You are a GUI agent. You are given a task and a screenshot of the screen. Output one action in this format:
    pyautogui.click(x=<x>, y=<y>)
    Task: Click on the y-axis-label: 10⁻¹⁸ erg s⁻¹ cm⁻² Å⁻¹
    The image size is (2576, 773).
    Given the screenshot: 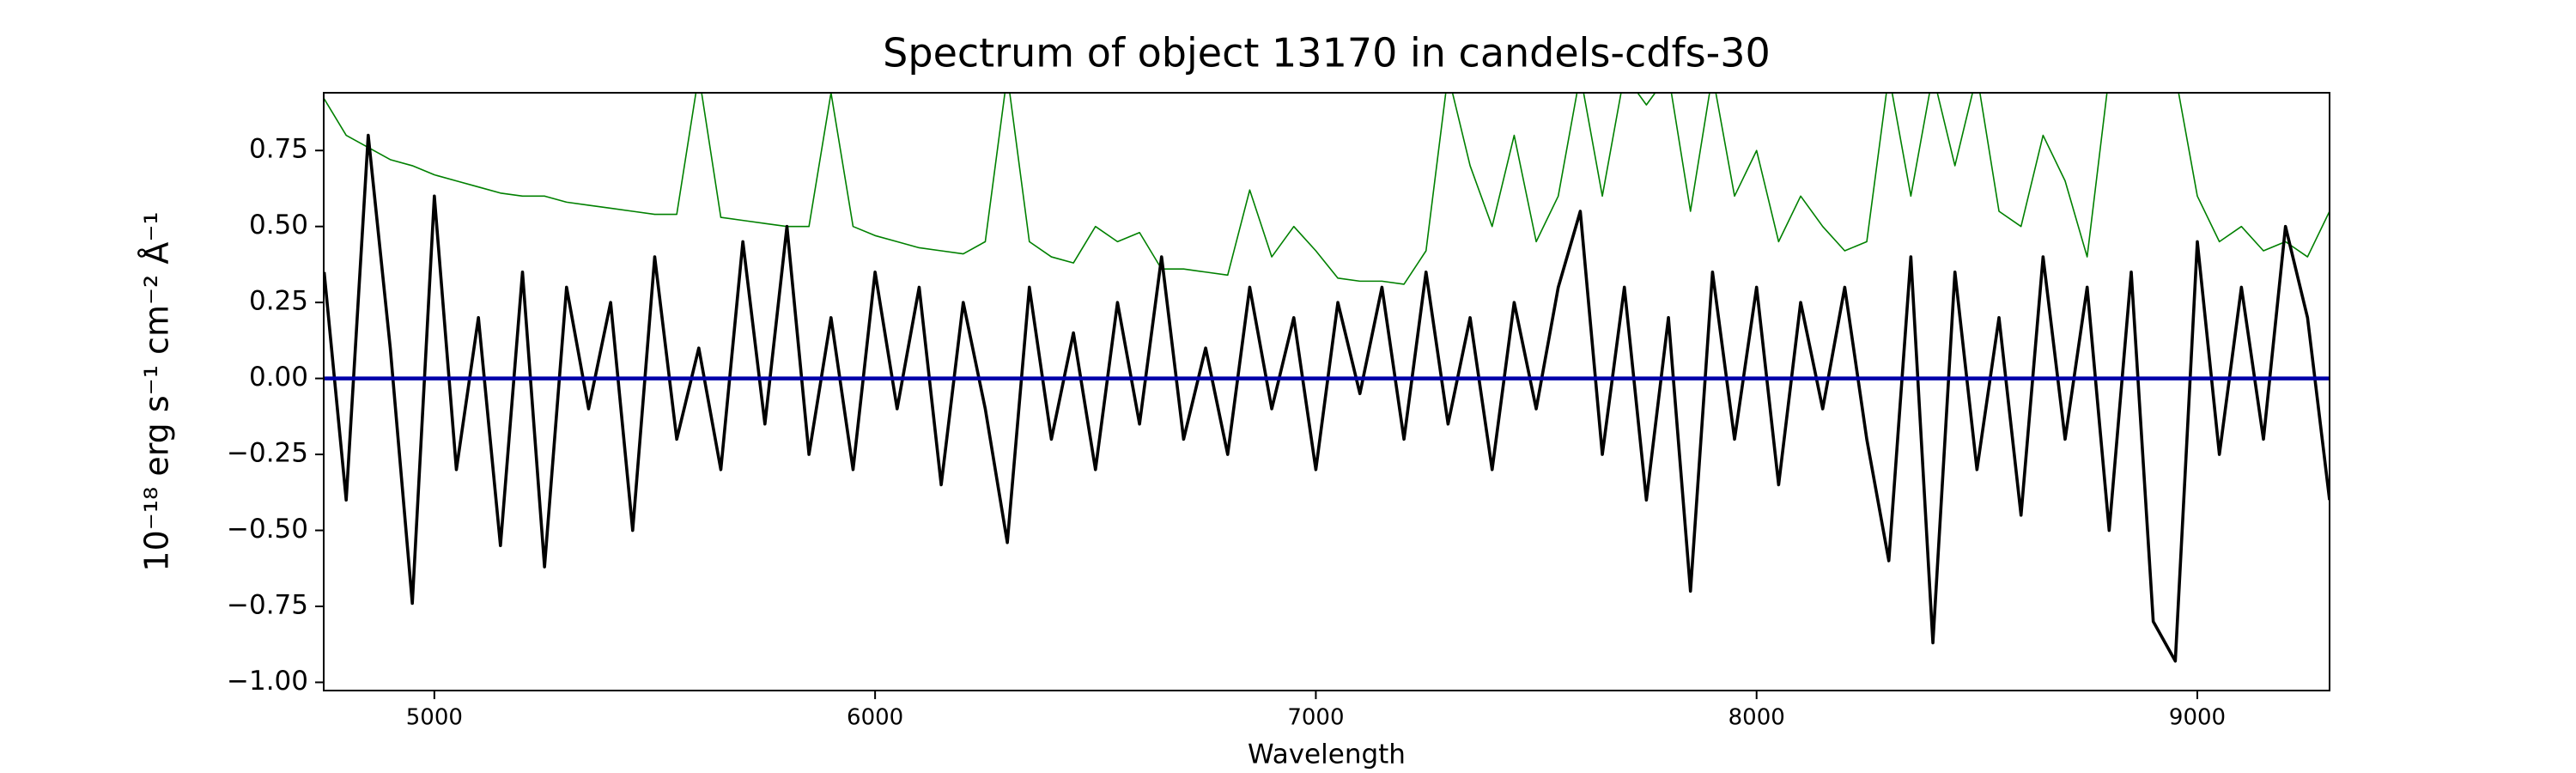 What is the action you would take?
    pyautogui.click(x=157, y=391)
    